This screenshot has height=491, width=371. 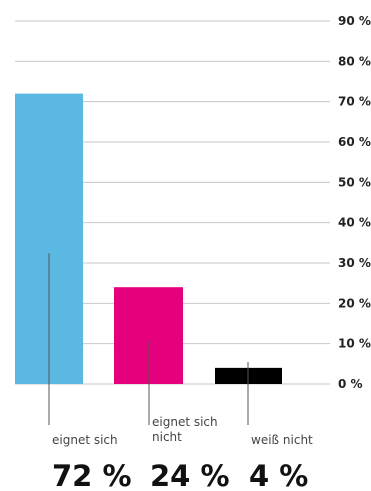 I want to click on value-labels: 72 % 24 % 4 %, so click(x=180, y=475).